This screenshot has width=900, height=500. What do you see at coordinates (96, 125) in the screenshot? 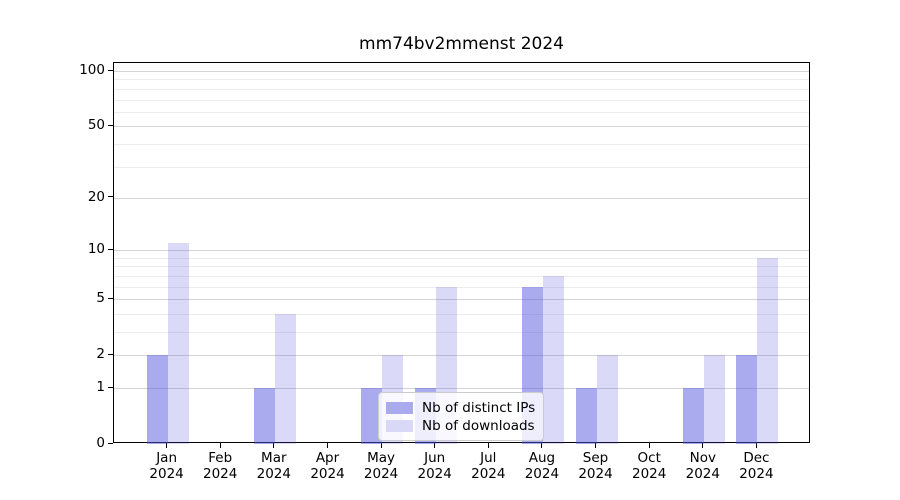
I see `y-tick-label-50: 50` at bounding box center [96, 125].